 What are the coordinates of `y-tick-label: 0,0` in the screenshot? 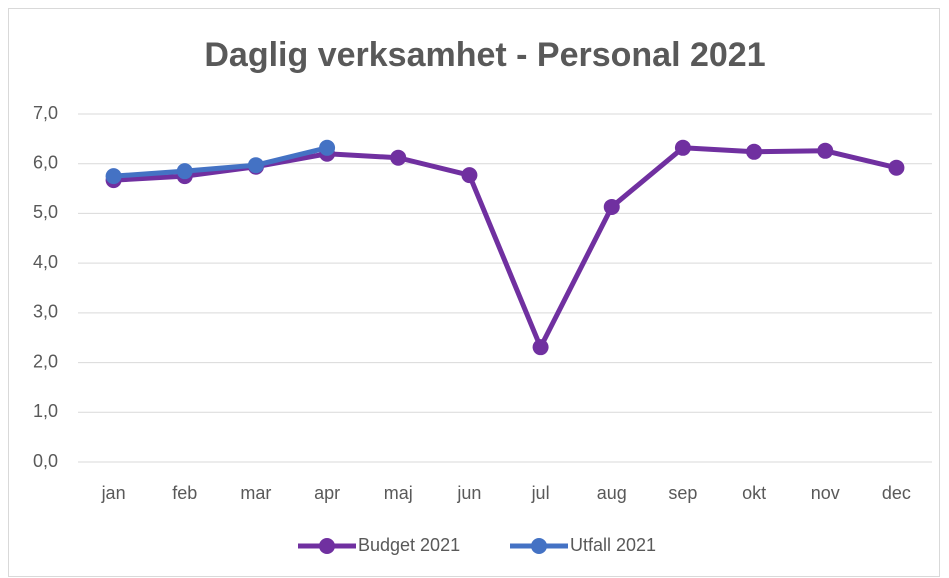 It's located at (45, 461).